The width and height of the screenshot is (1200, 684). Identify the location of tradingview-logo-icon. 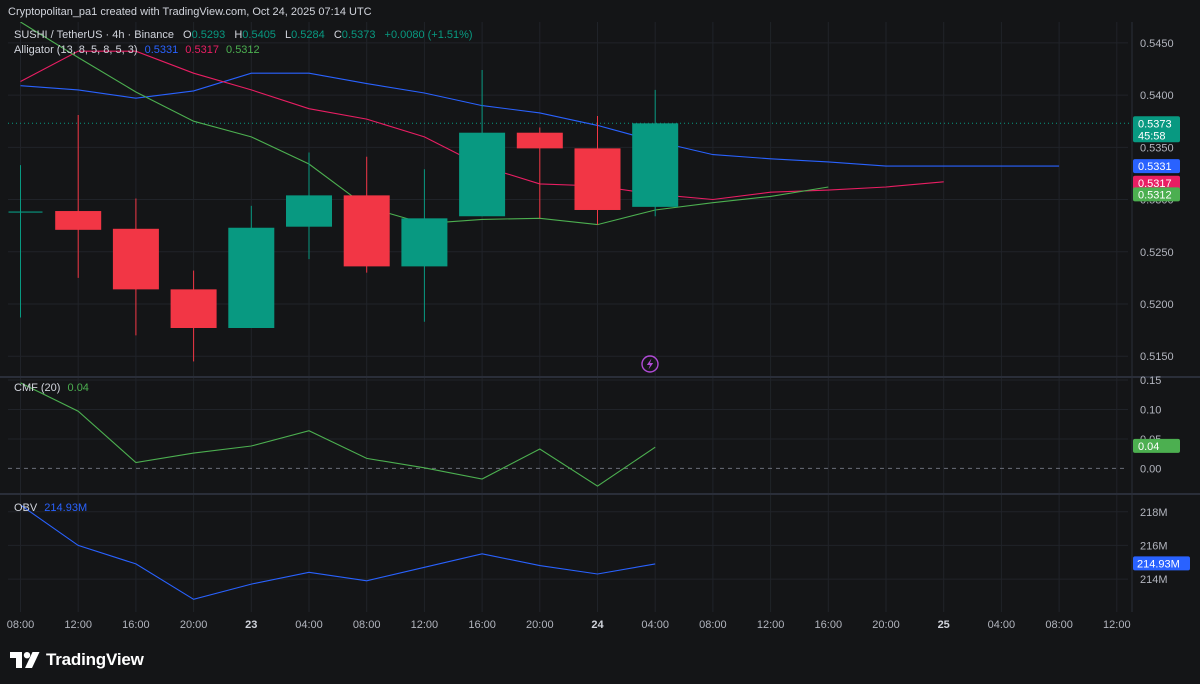
(25, 660).